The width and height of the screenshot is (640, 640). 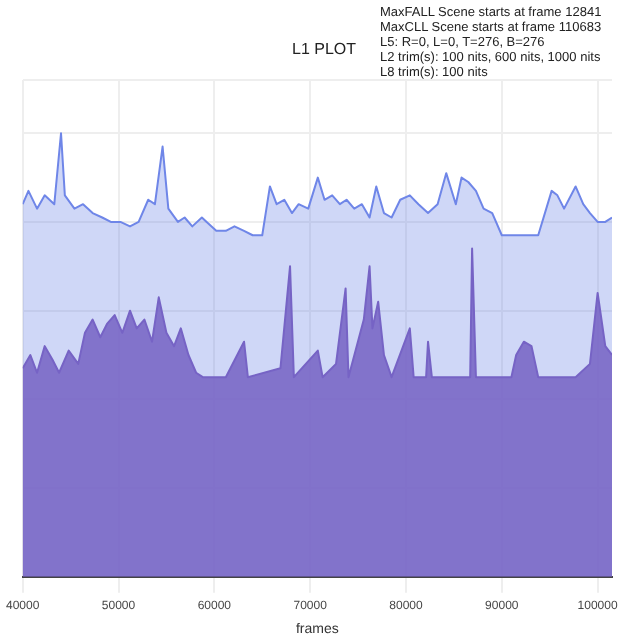 I want to click on chart-title: L1 PLOT, so click(x=324, y=49).